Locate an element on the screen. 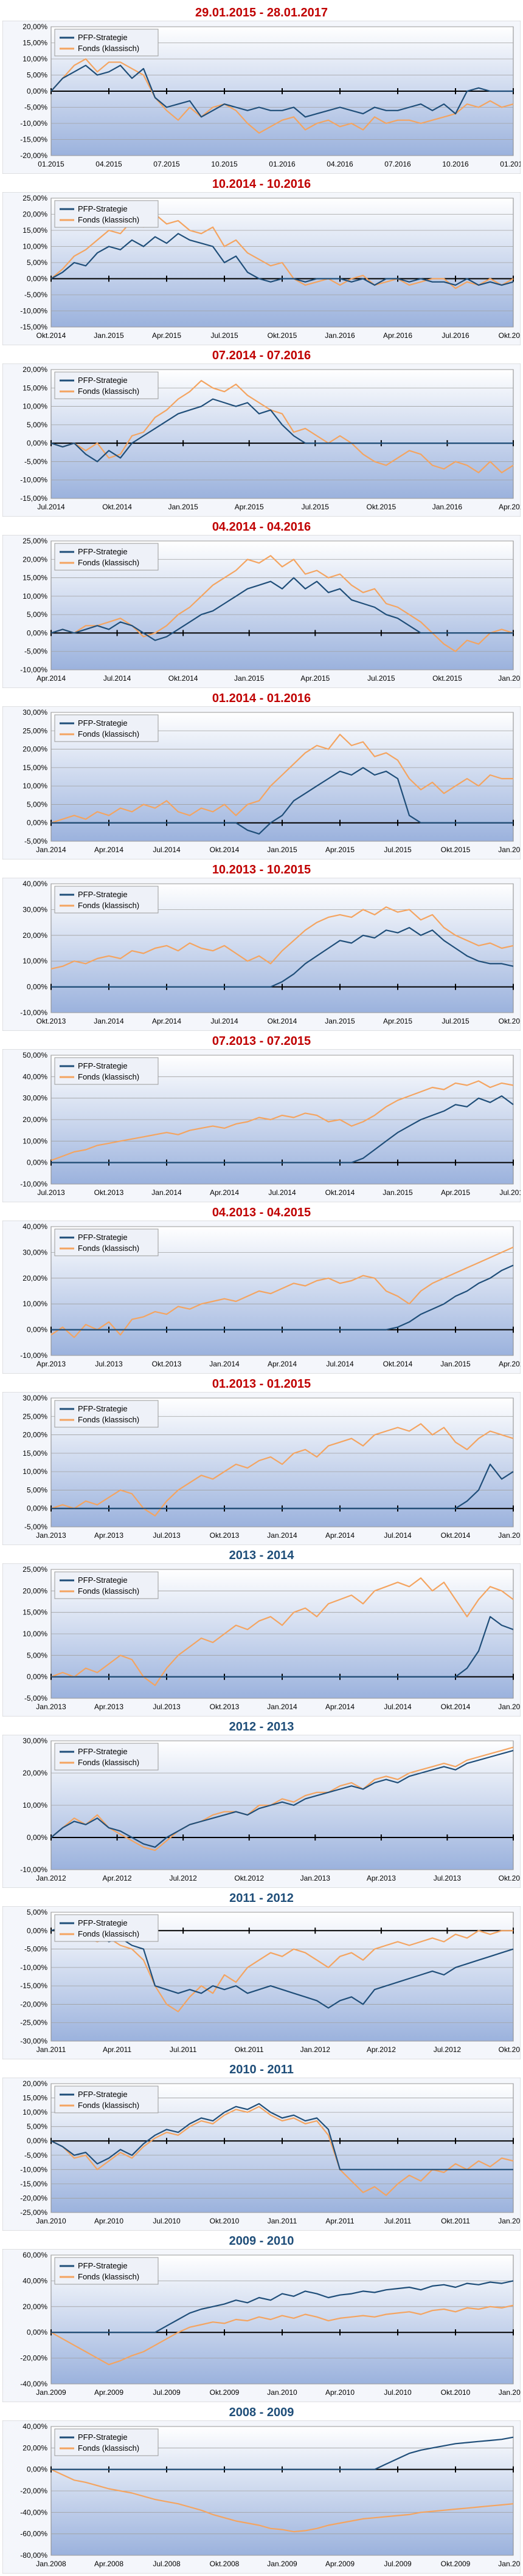 Image resolution: width=523 pixels, height=2576 pixels. x-tick-label: Okt.2013 is located at coordinates (225, 1536).